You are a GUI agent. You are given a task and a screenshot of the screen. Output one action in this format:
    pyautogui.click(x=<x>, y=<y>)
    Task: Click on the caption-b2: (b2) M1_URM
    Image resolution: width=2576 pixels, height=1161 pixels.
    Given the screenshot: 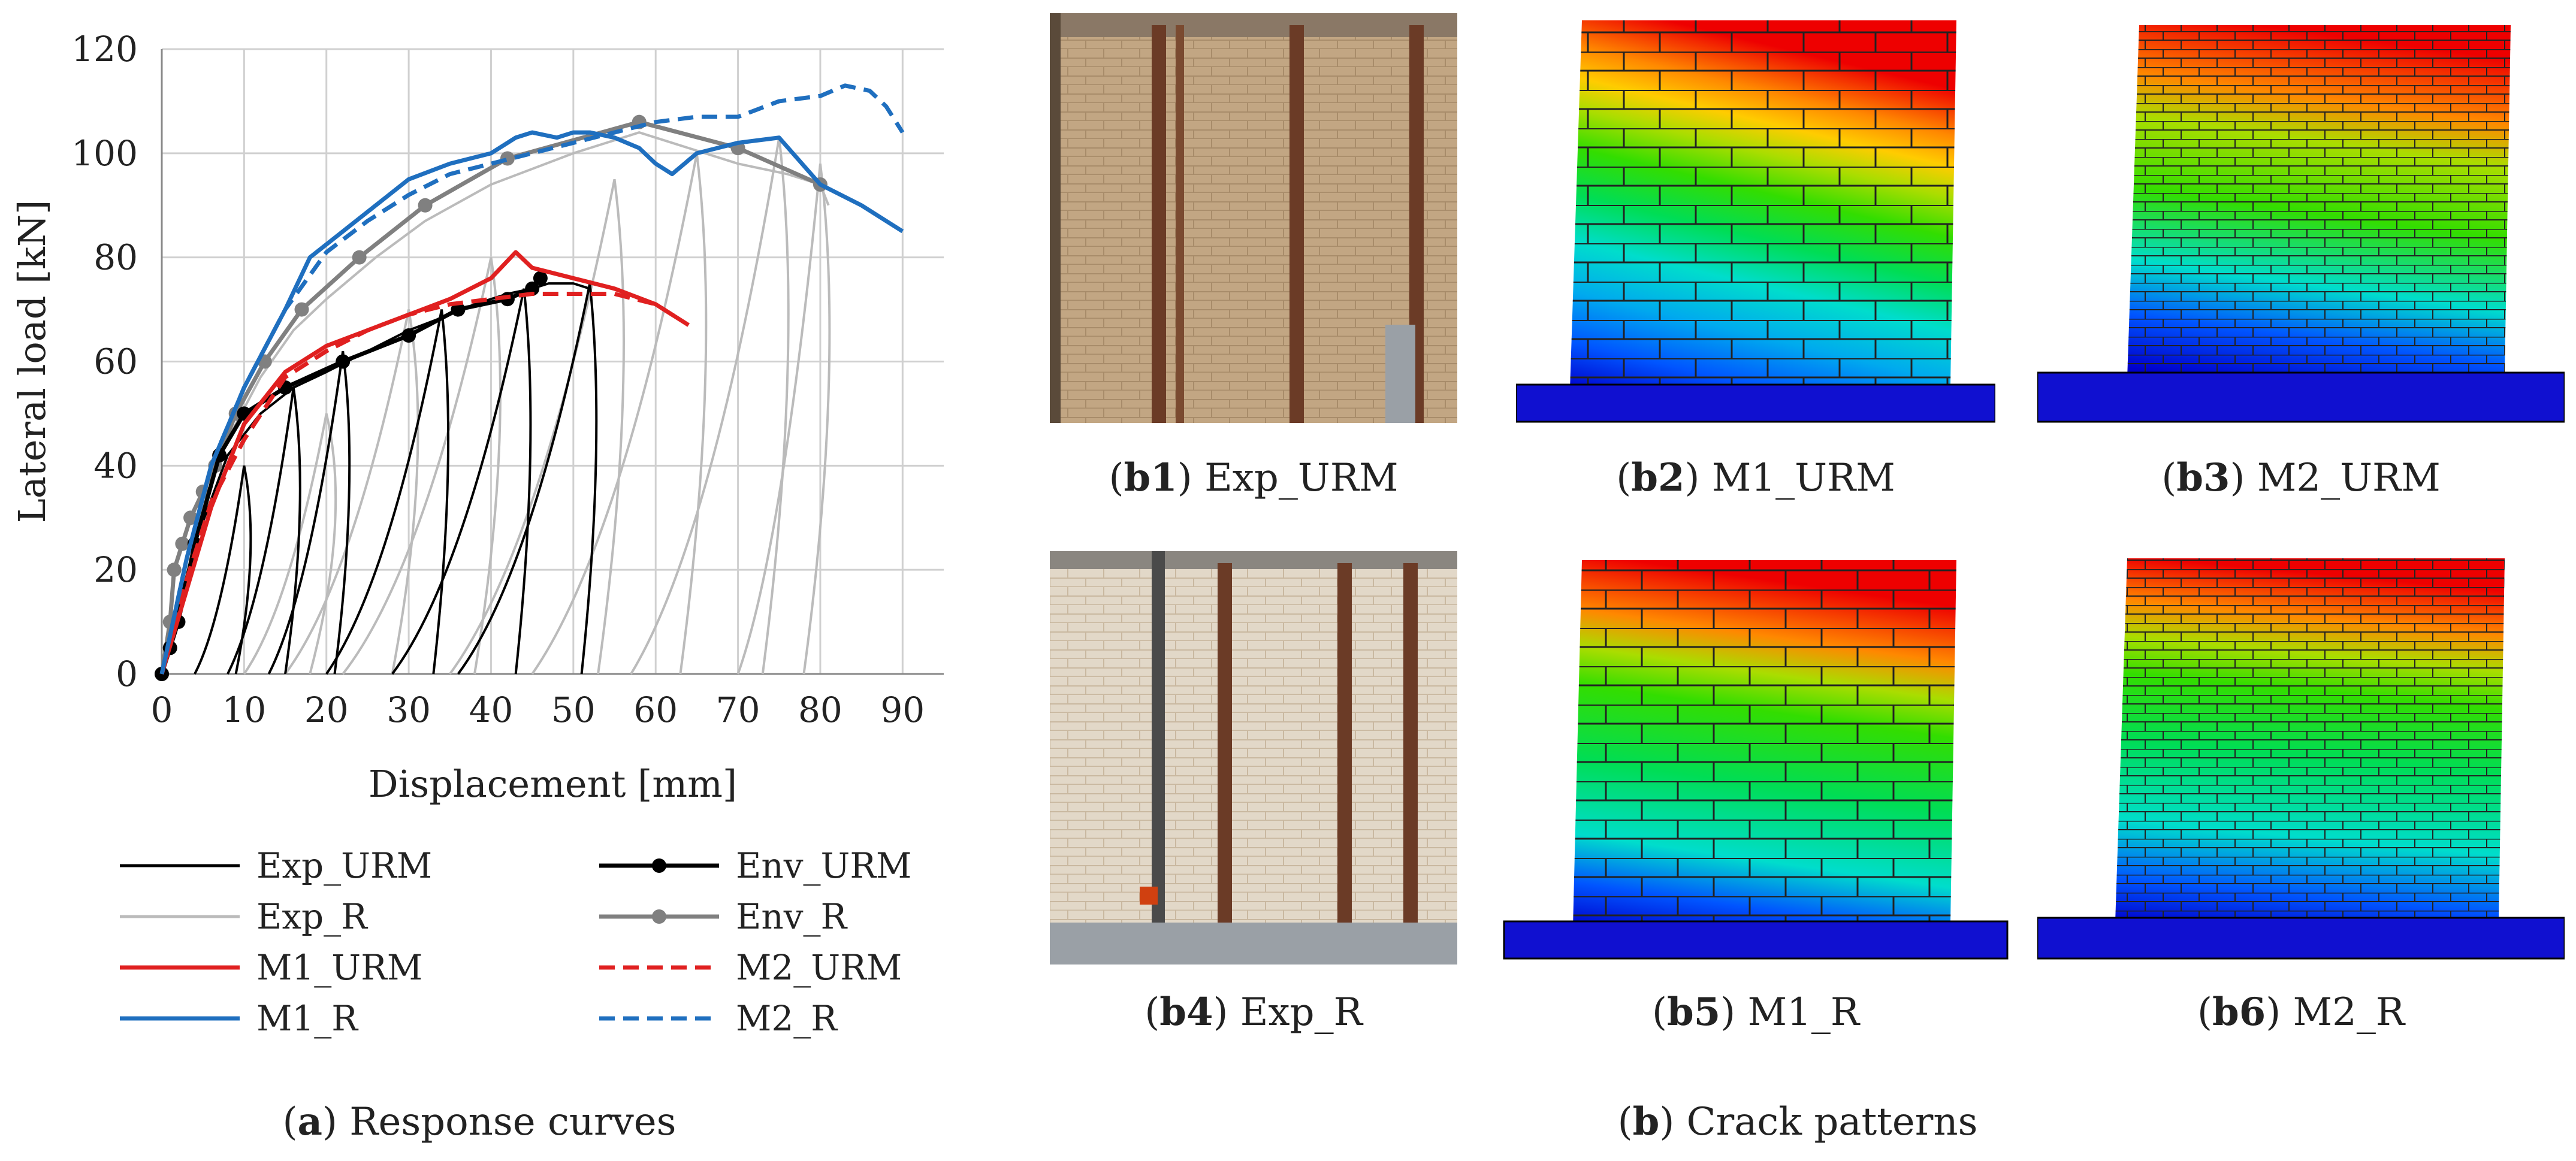 What is the action you would take?
    pyautogui.click(x=1756, y=477)
    